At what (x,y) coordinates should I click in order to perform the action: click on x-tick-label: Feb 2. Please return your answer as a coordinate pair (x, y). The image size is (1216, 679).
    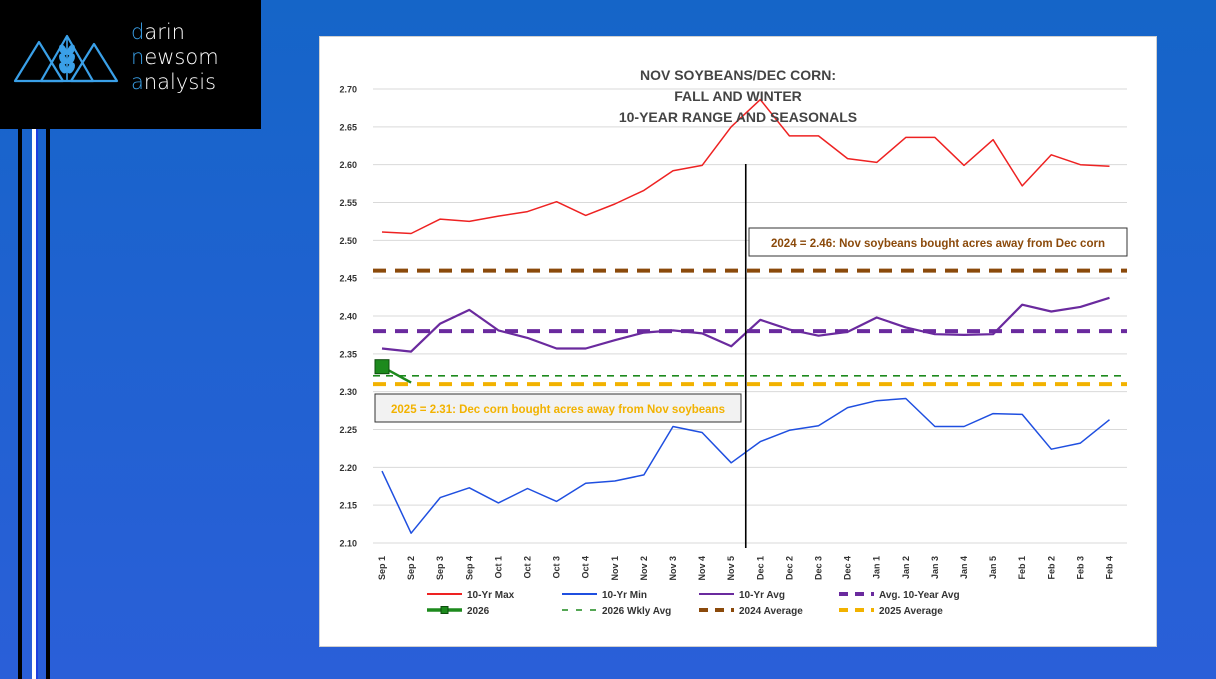
    Looking at the image, I should click on (1051, 568).